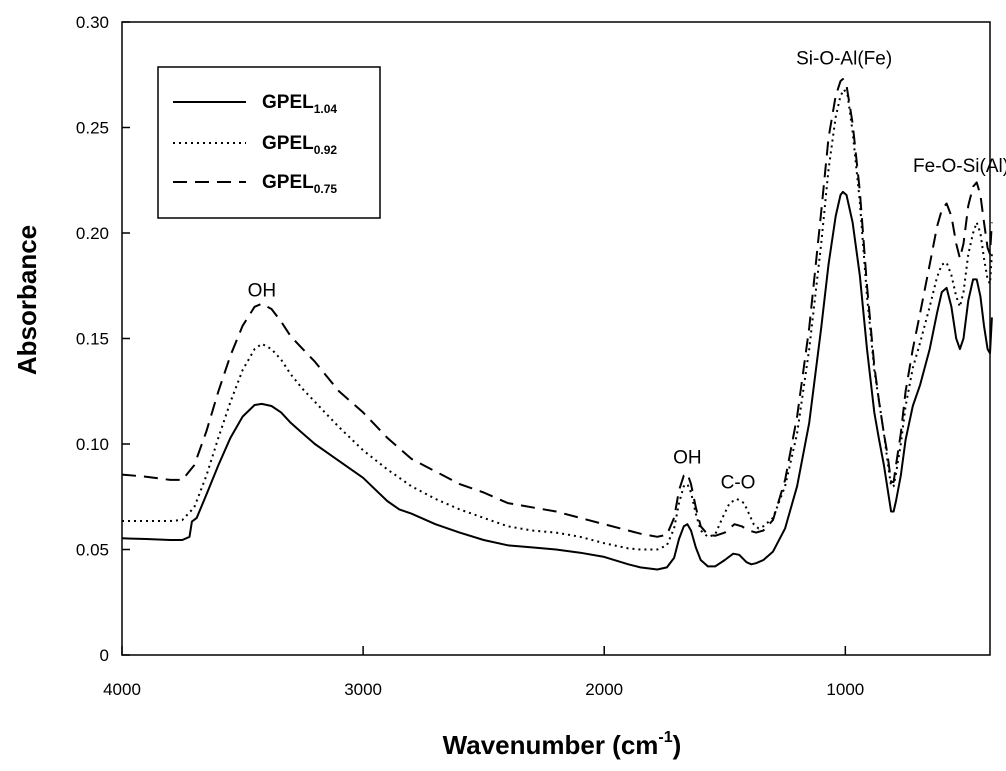 The width and height of the screenshot is (1006, 771). Describe the element at coordinates (104, 655) in the screenshot. I see `y-tick-label: 0` at that location.